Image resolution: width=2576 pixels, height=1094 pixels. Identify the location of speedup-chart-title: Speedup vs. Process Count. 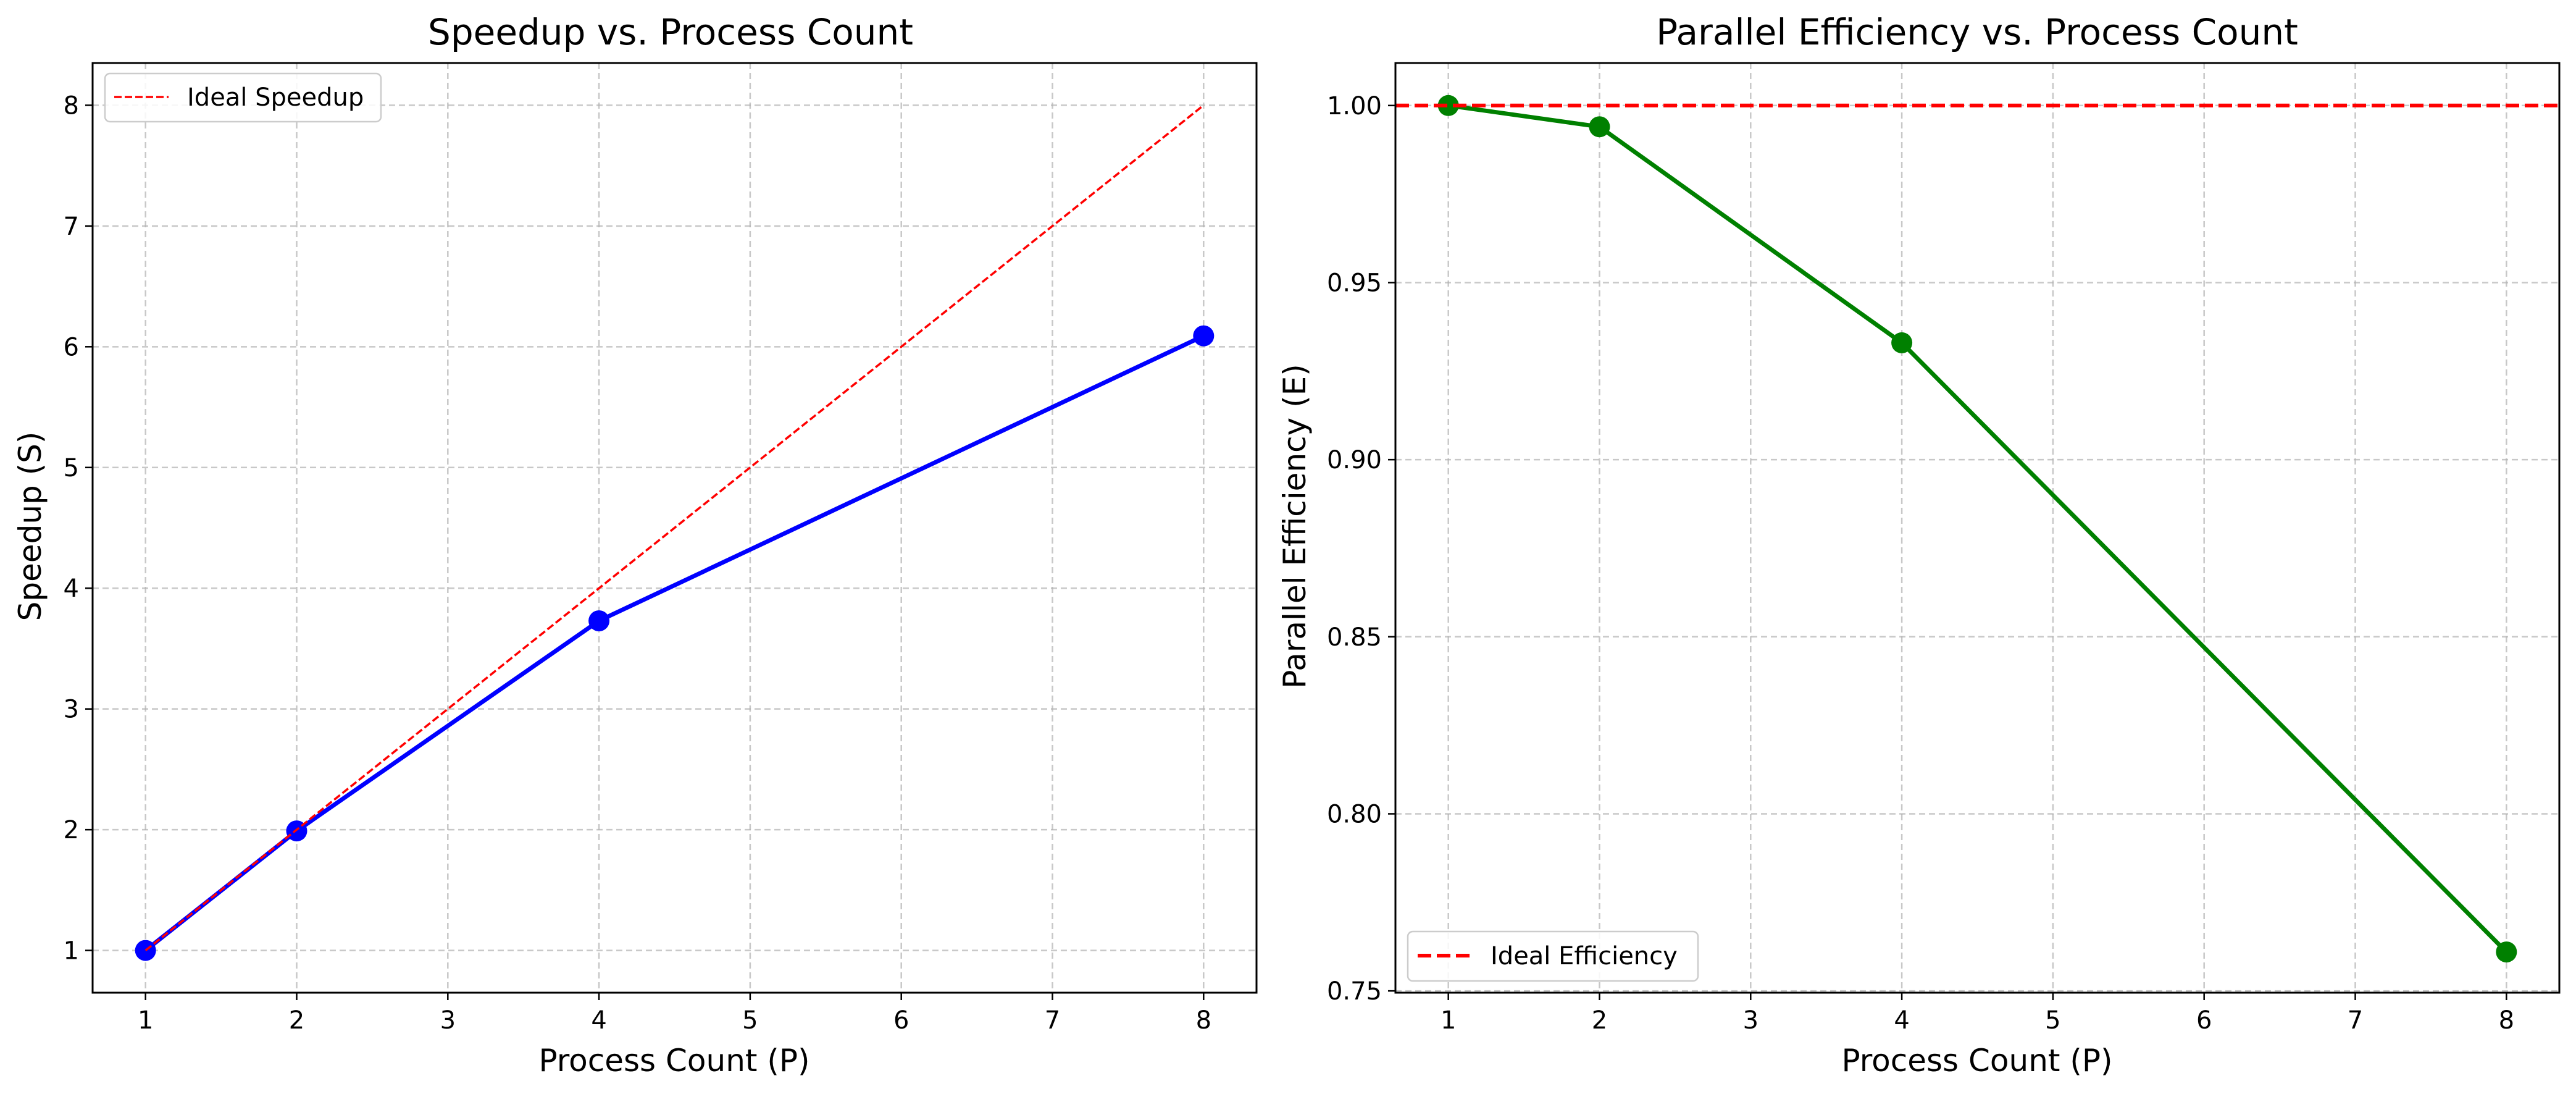
(671, 32).